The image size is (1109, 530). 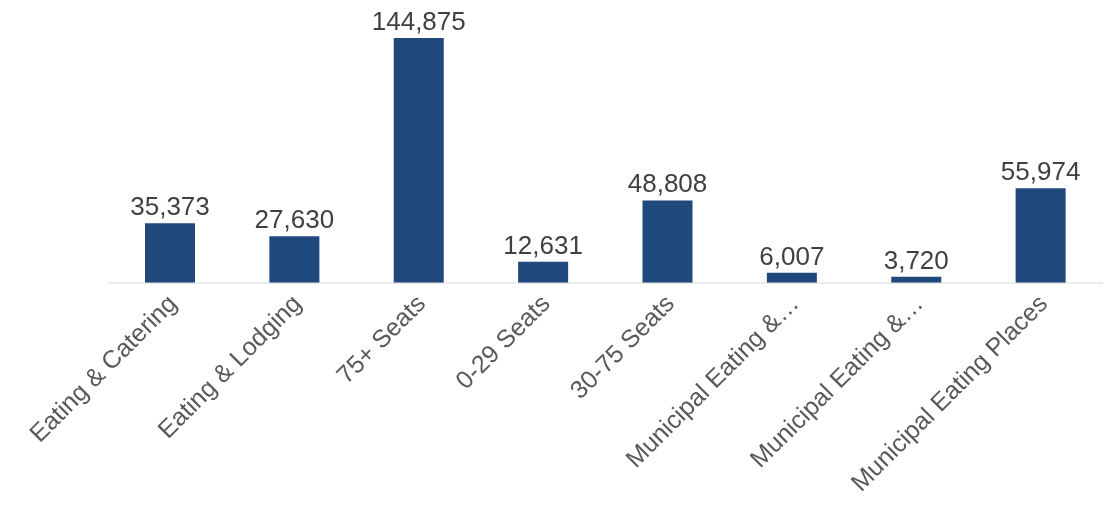 What do you see at coordinates (792, 255) in the screenshot?
I see `data-label: 6,007` at bounding box center [792, 255].